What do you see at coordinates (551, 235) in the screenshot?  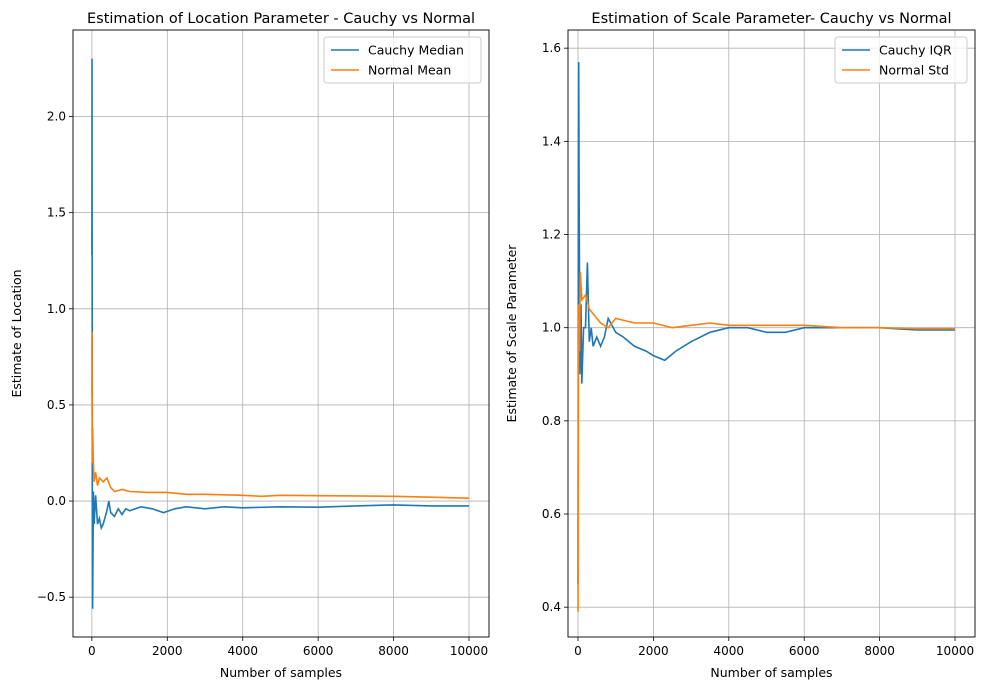 I see `y-tick-label: 1.2` at bounding box center [551, 235].